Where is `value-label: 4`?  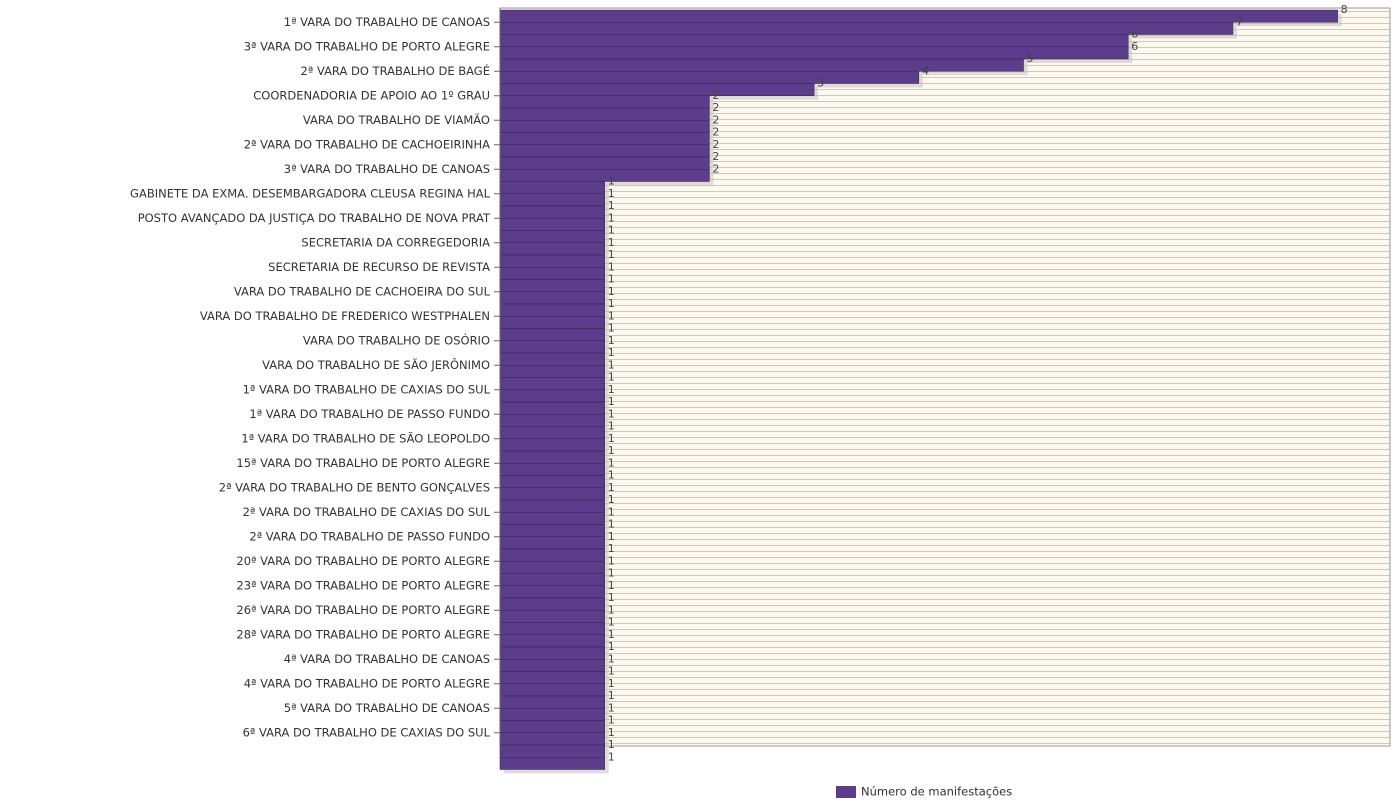
value-label: 4 is located at coordinates (925, 70).